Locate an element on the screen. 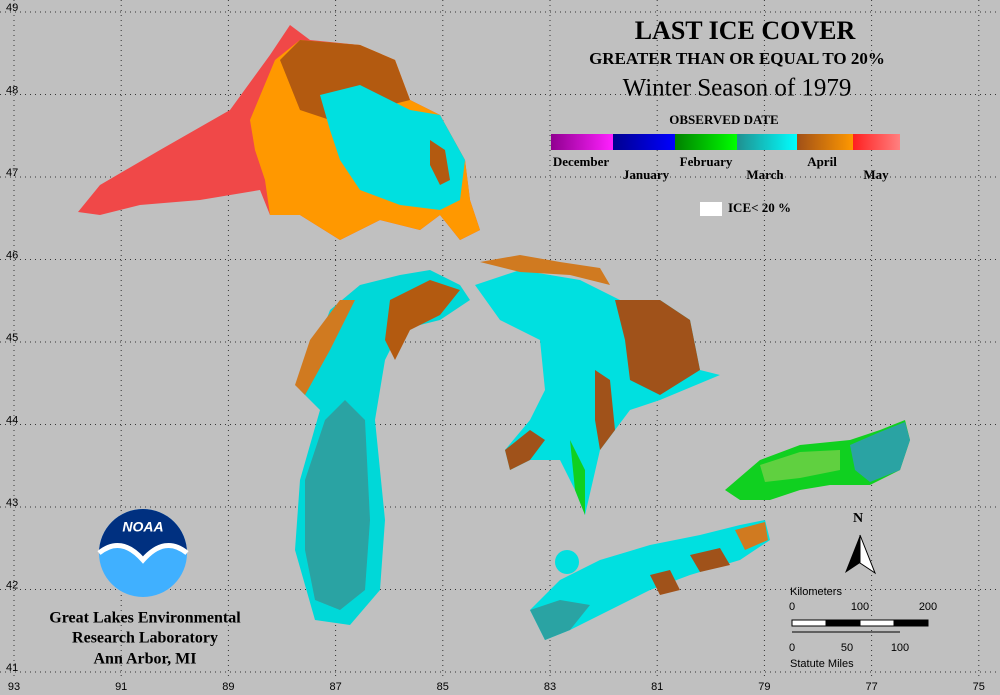  latitude-label: 49 is located at coordinates (12, 8).